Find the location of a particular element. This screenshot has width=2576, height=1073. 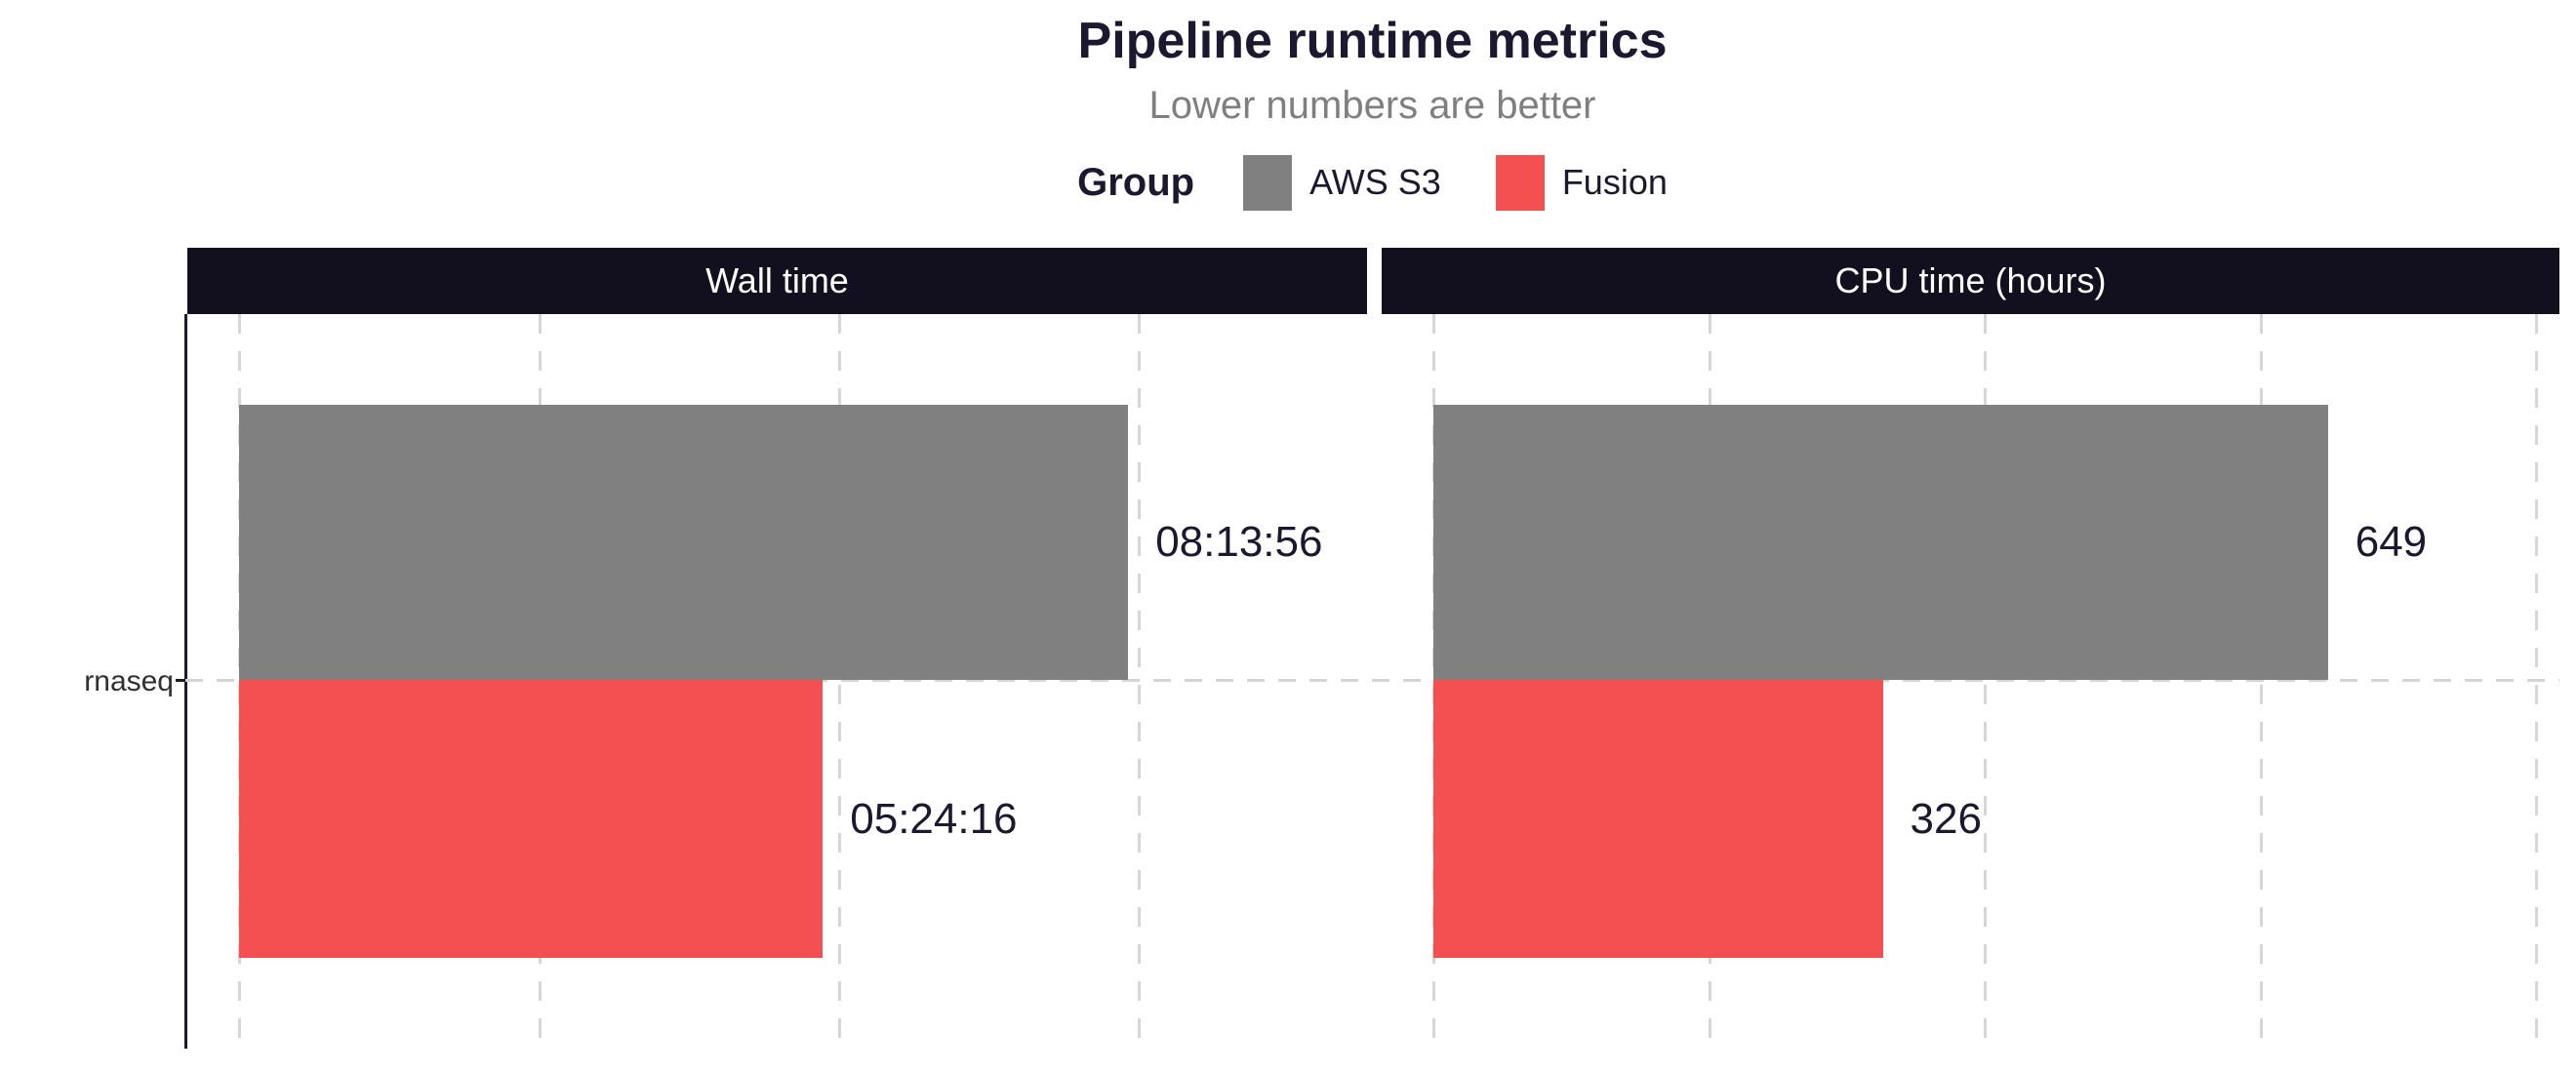

legend-item-fusion: Fusion is located at coordinates (1581, 183).